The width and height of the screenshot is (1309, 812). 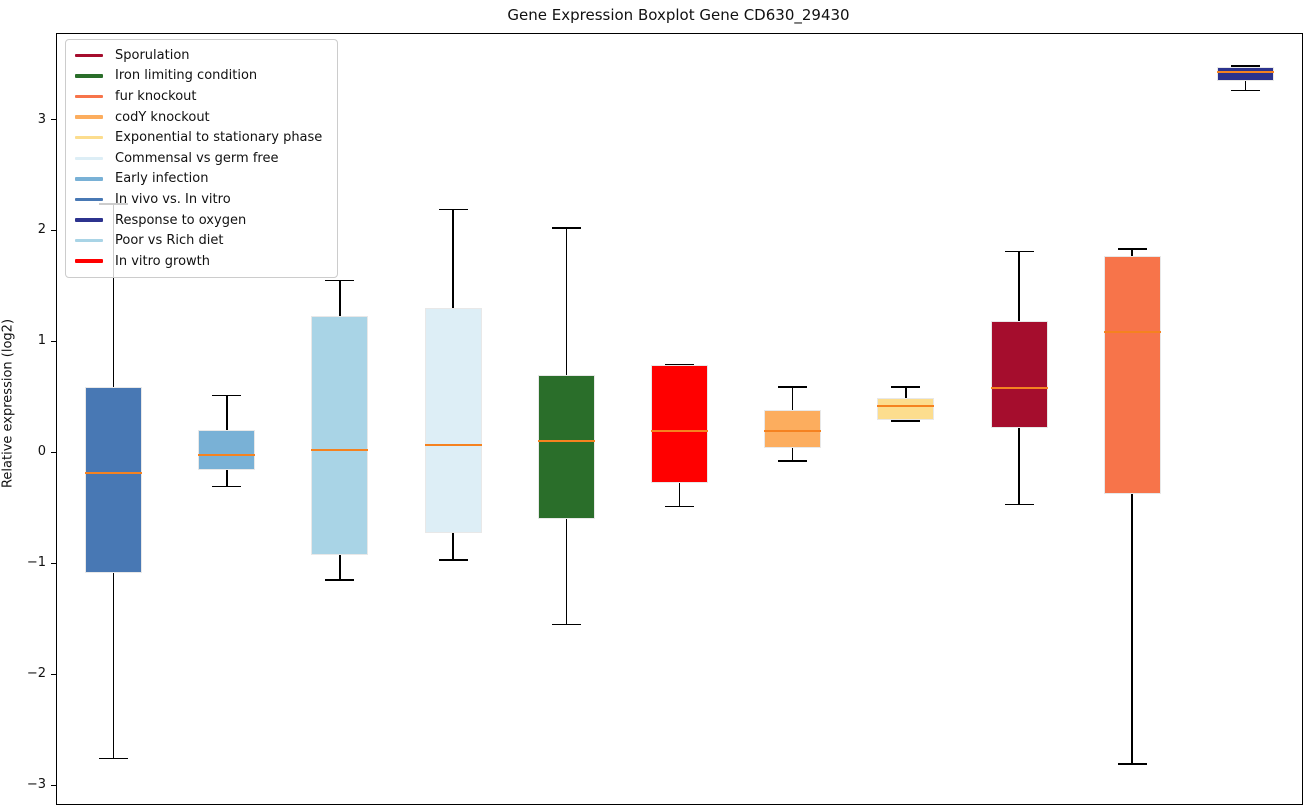 I want to click on y-axis-label: Relative expression (log2), so click(x=8, y=403).